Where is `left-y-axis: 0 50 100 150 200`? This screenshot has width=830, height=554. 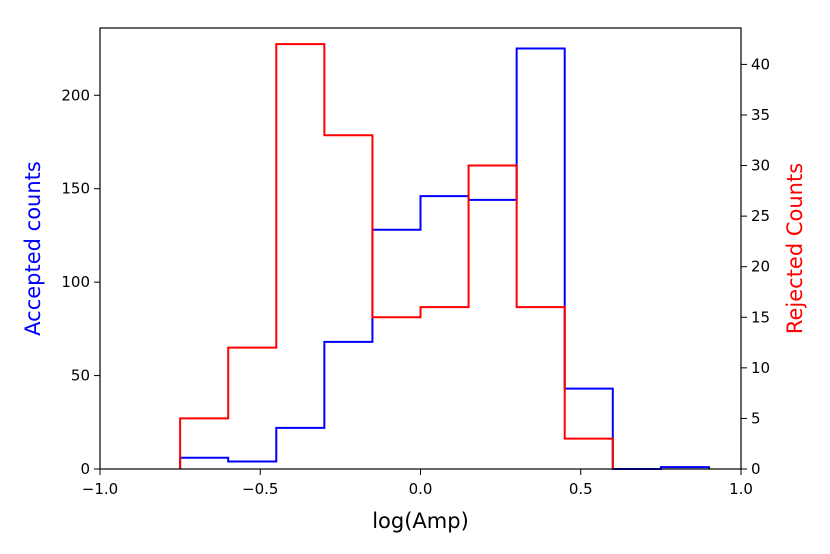
left-y-axis: 0 50 100 150 200 is located at coordinates (80, 282).